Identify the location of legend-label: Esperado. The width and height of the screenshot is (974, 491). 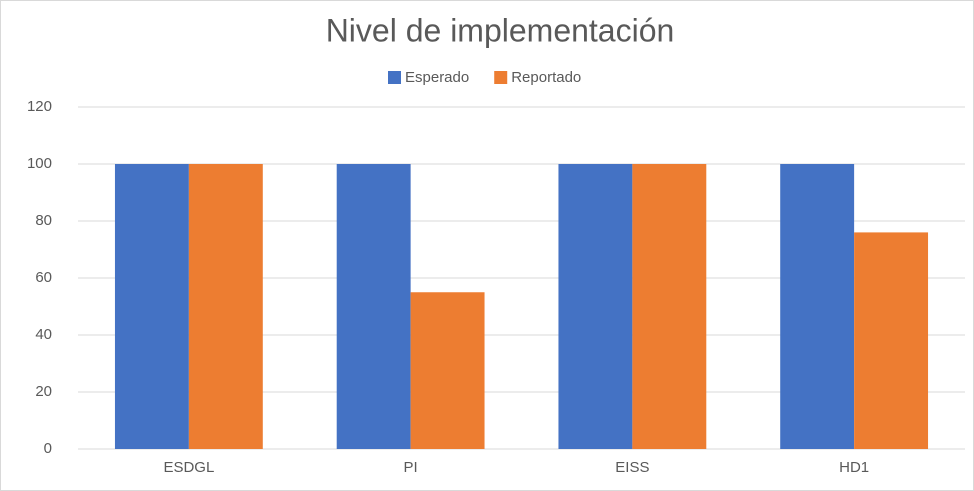
(437, 77).